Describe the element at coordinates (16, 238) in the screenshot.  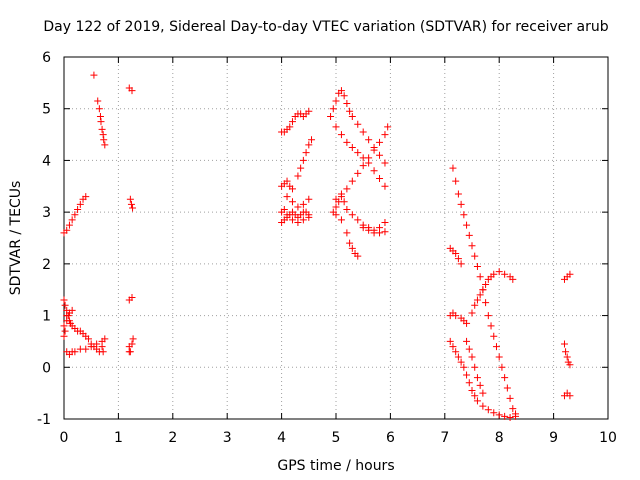
I see `y-axis-label: SDTVAR / TECUs` at that location.